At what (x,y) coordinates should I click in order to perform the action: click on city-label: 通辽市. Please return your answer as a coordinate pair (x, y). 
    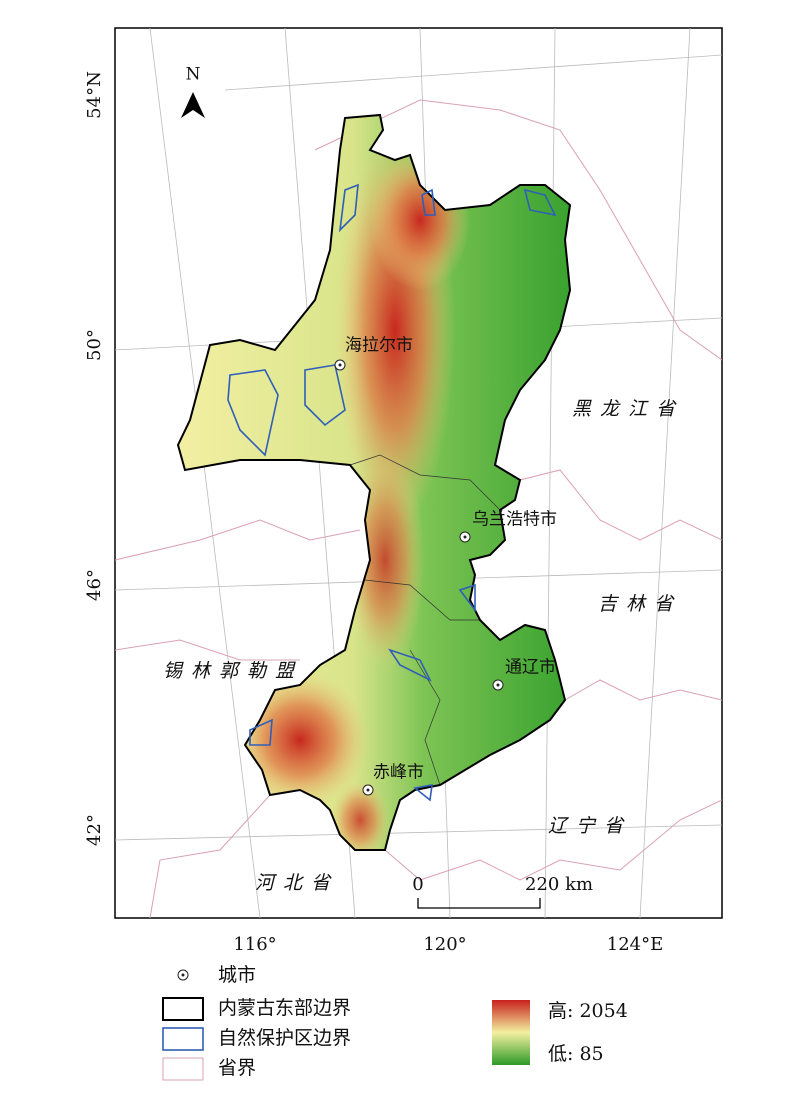
    Looking at the image, I should click on (530, 668).